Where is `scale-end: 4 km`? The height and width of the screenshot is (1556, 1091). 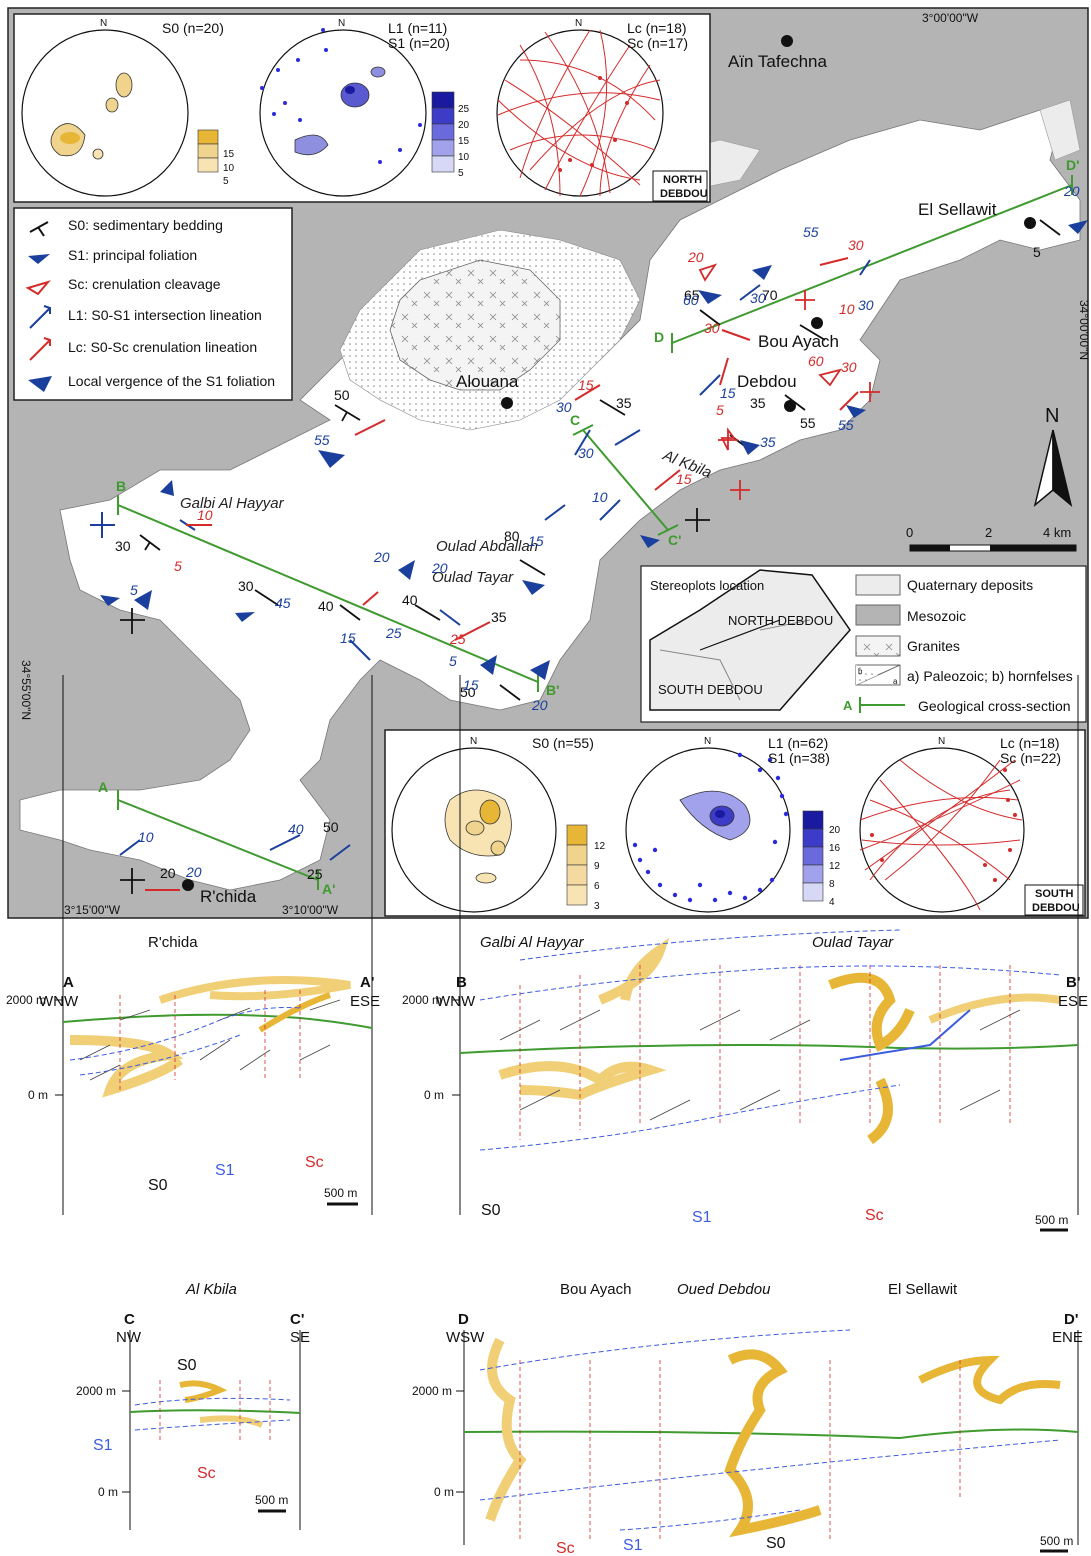
scale-end: 4 km is located at coordinates (1057, 532).